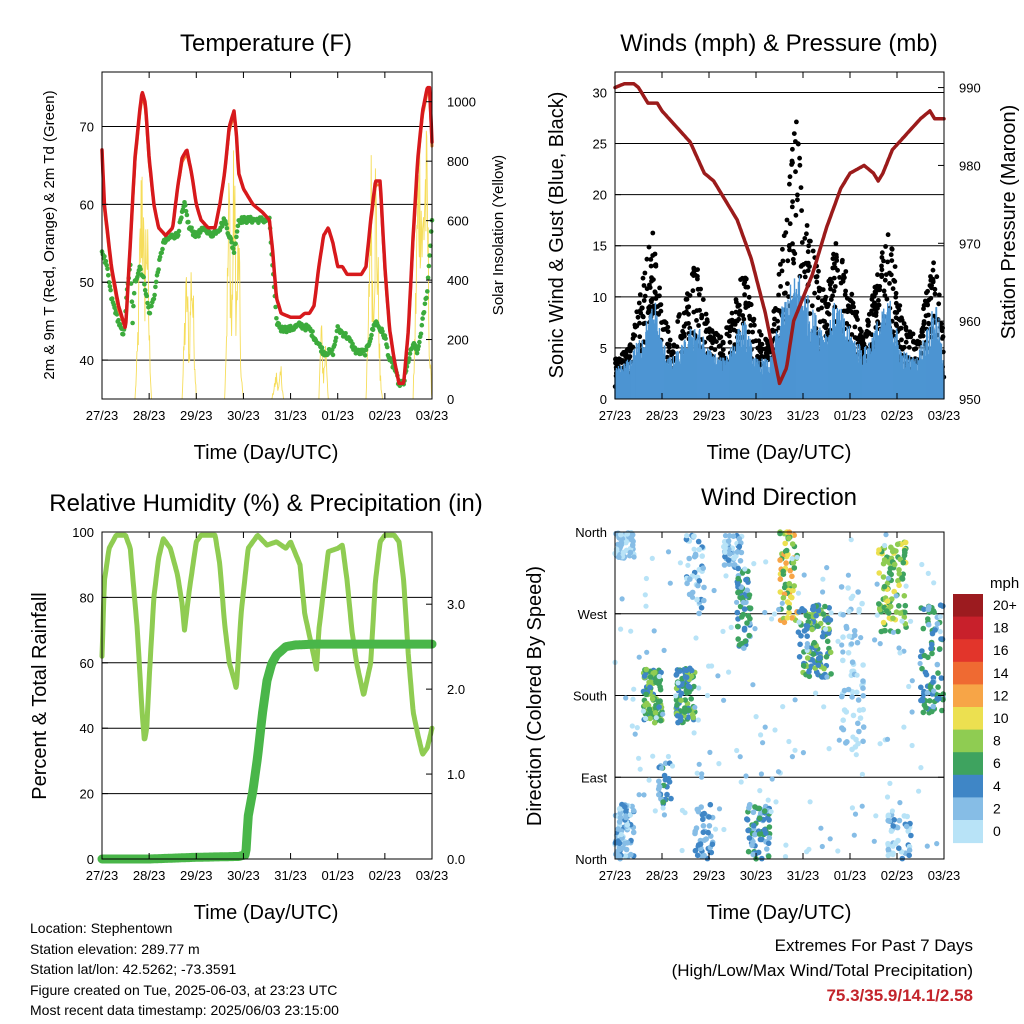  I want to click on direction-xtick-label: 30/23, so click(756, 875).